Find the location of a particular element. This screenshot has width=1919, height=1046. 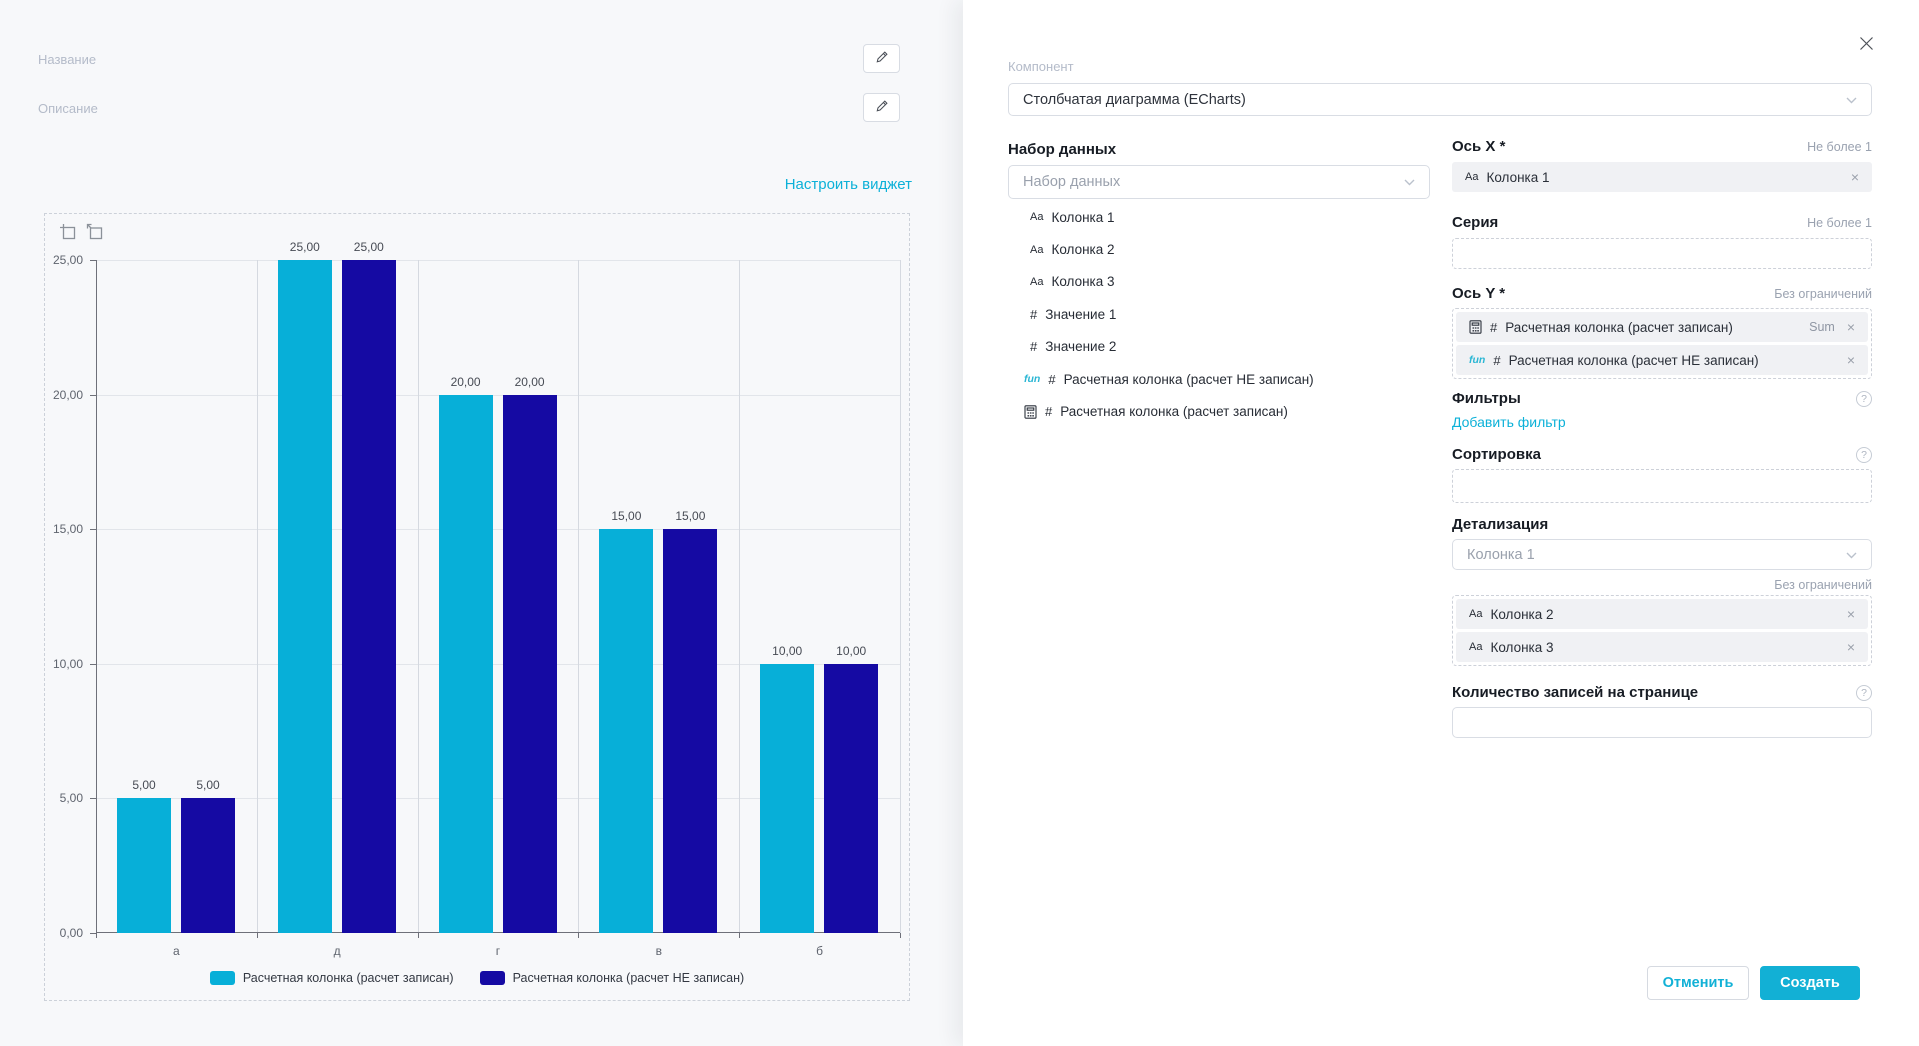

configure-widget-link: Настроить виджет is located at coordinates (848, 184).